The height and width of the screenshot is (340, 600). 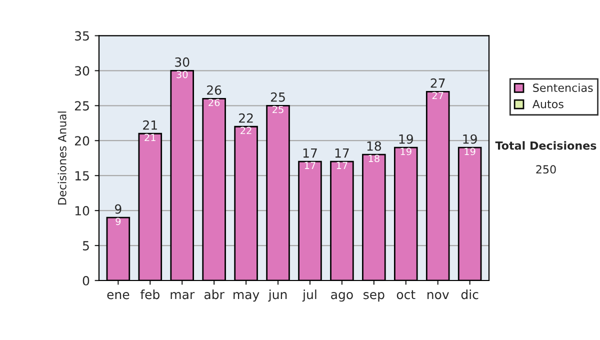 What do you see at coordinates (545, 145) in the screenshot?
I see `text: Total Decisiones` at bounding box center [545, 145].